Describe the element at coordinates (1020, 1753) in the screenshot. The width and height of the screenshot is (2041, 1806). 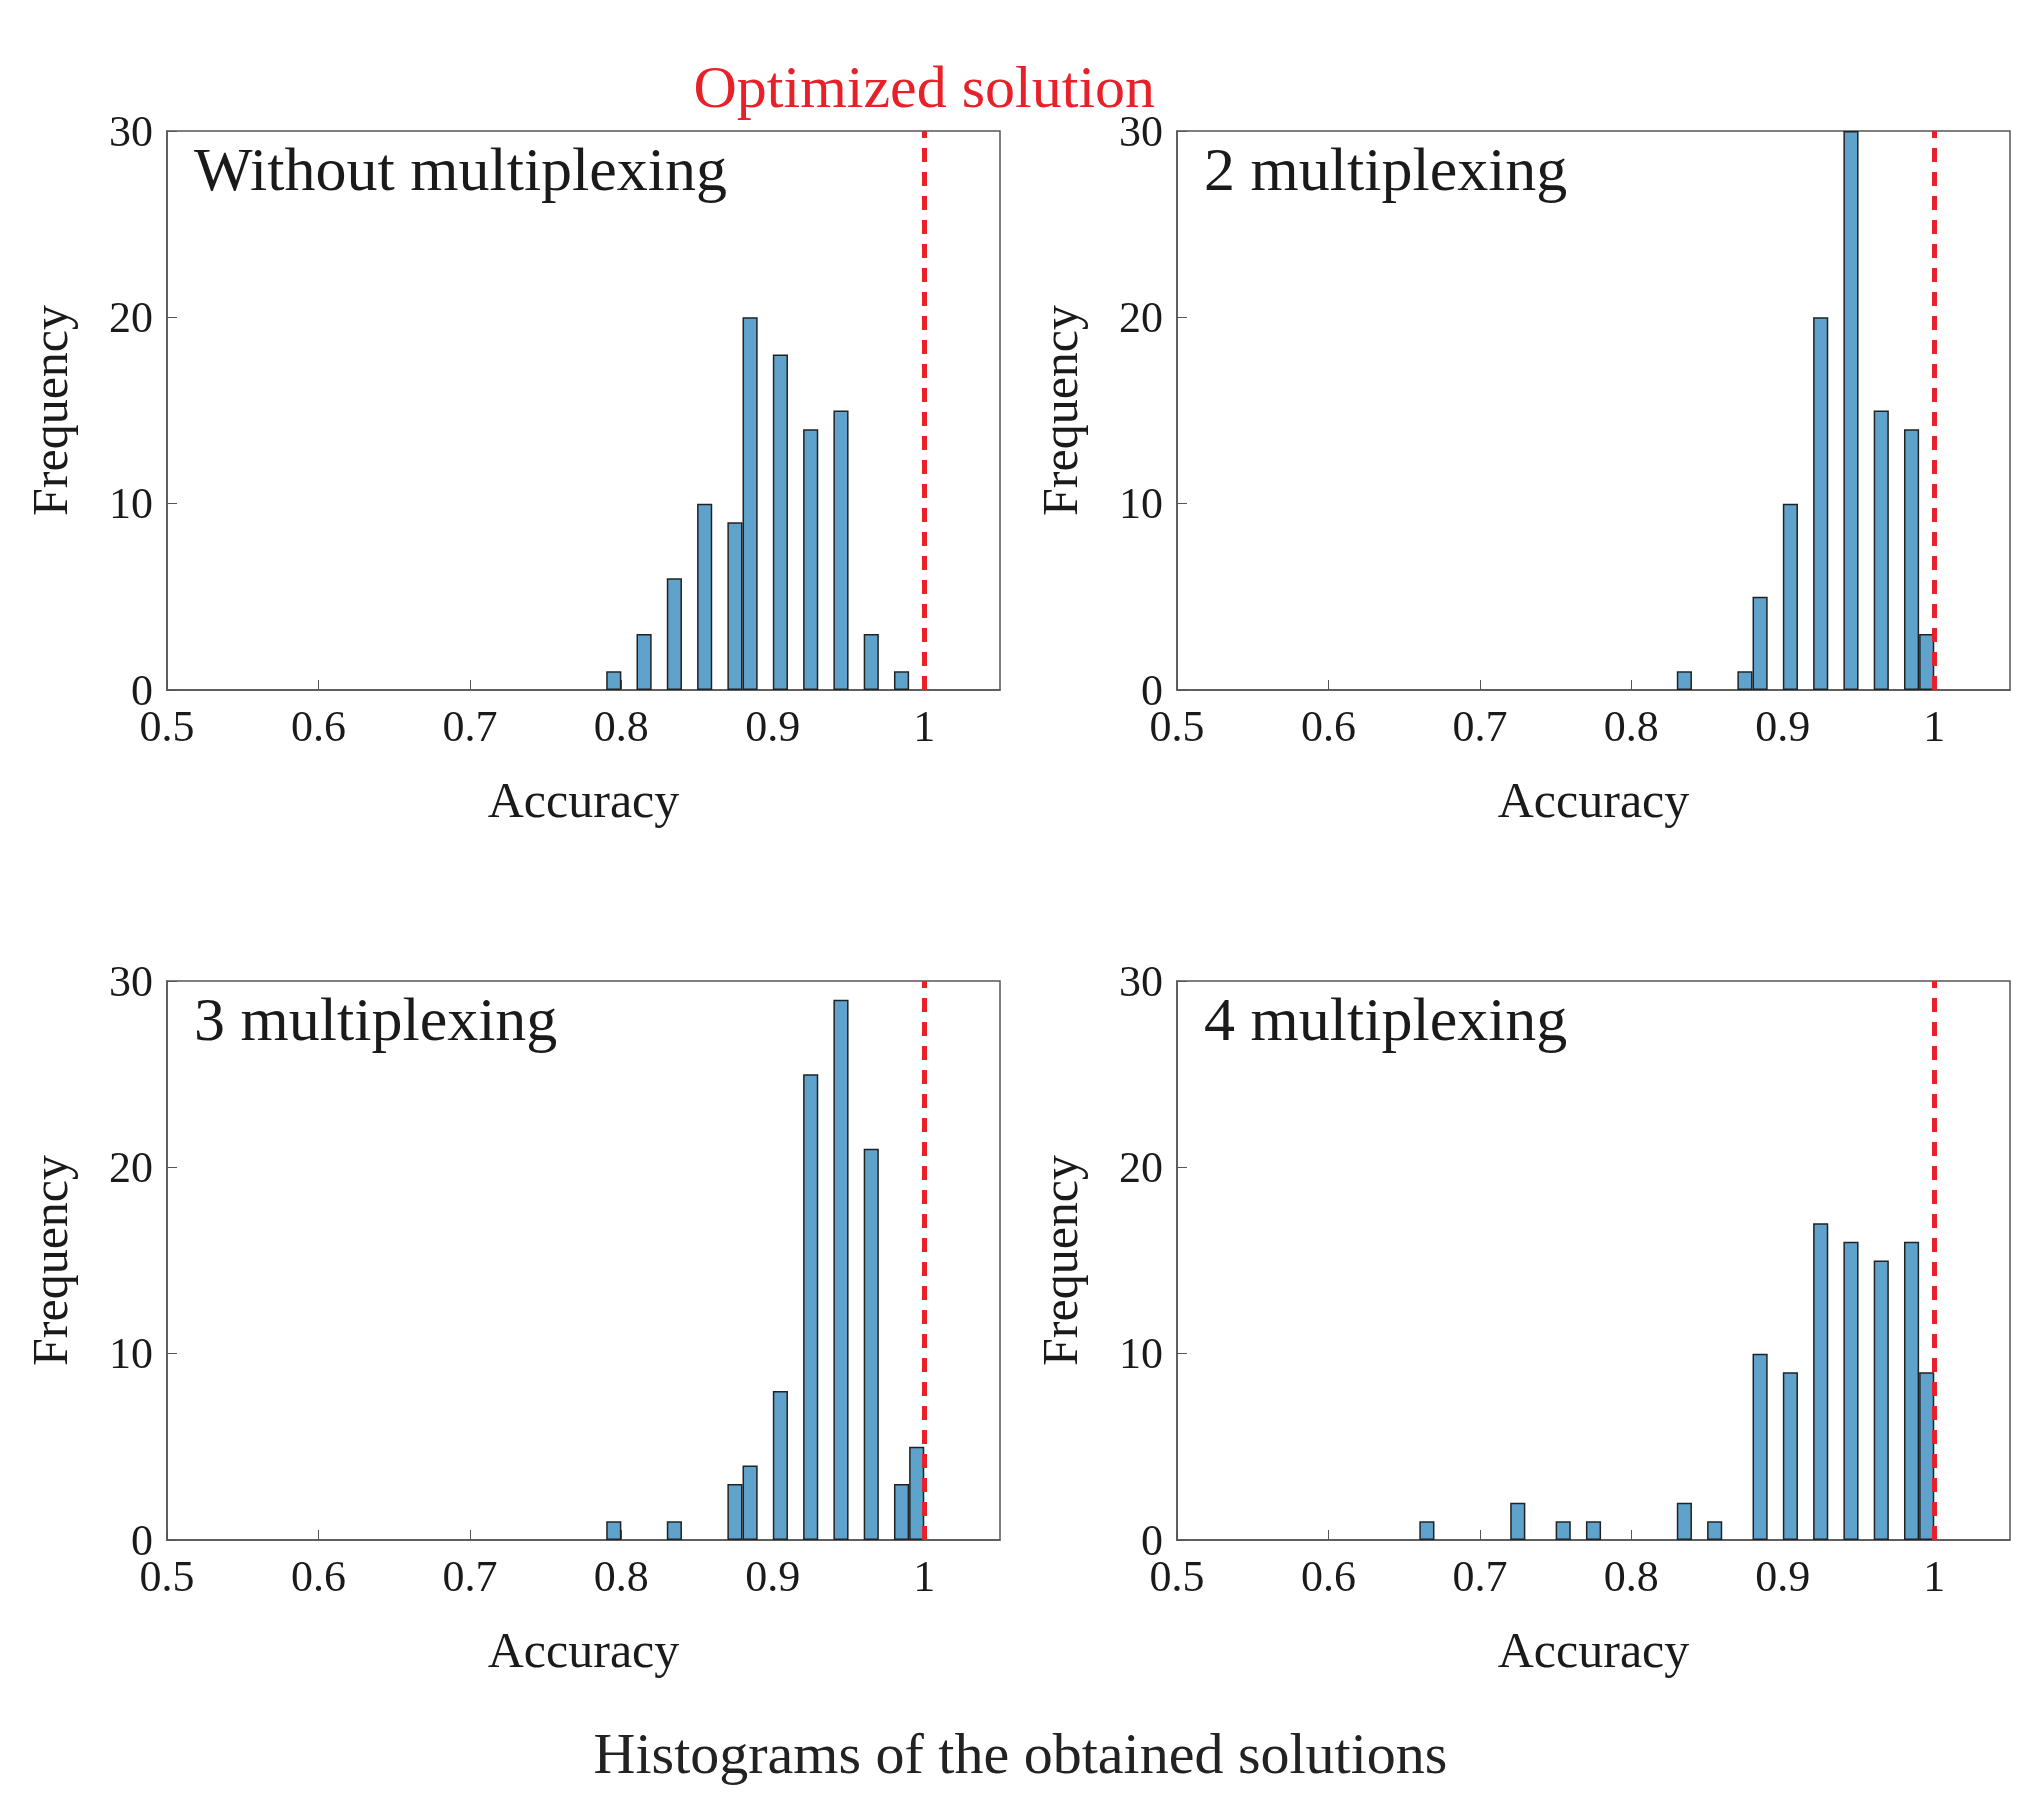
I see `text: Histograms of the obtained solutions` at that location.